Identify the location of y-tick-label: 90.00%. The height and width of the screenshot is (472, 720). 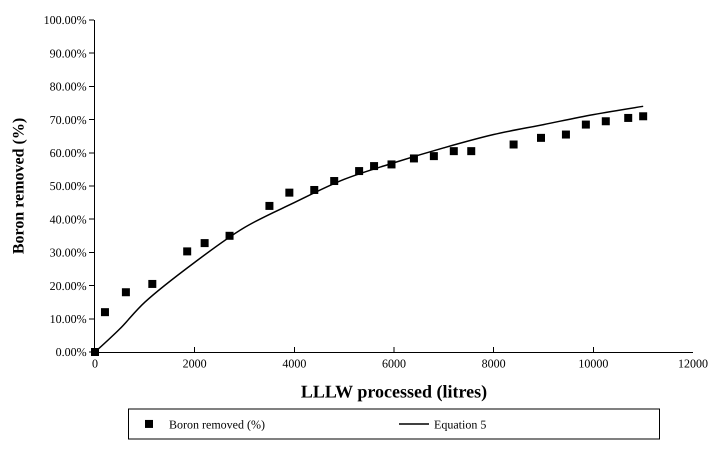
(68, 53).